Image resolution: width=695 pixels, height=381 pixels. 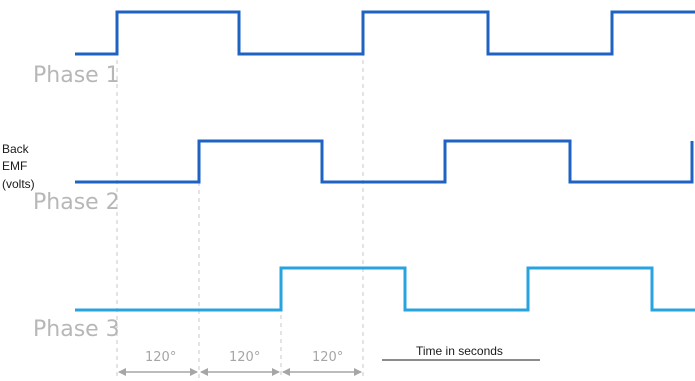 I want to click on y-label-line-3: (volts), so click(x=18, y=184).